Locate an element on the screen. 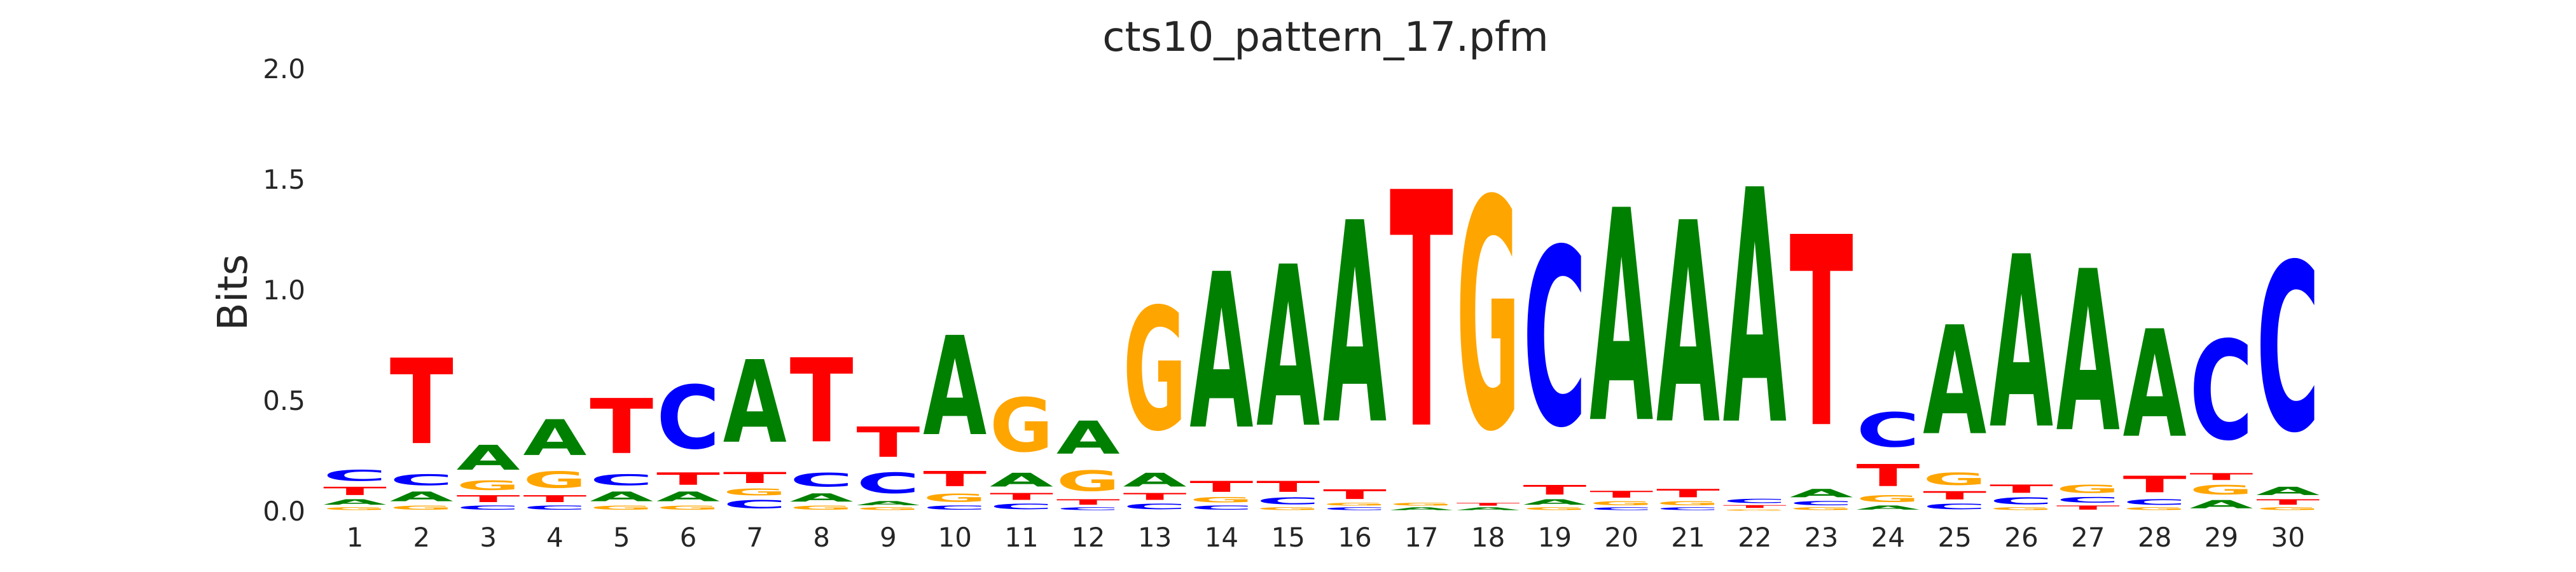 The image size is (2576, 572). x-tick-label: 2 is located at coordinates (421, 537).